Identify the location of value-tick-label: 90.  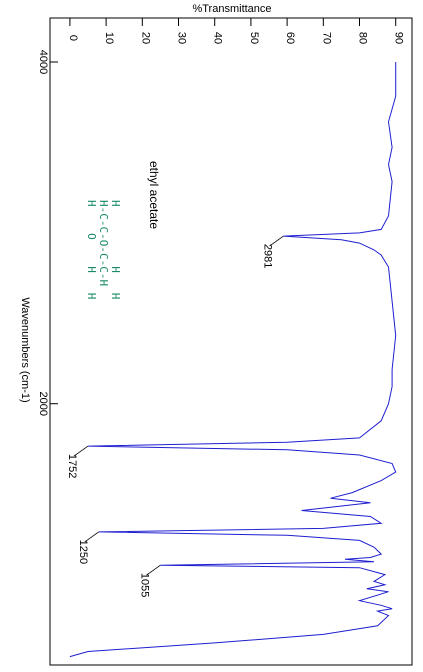
(399, 38).